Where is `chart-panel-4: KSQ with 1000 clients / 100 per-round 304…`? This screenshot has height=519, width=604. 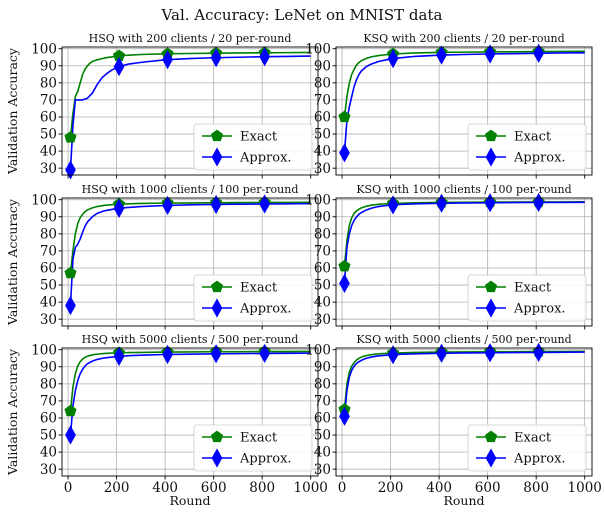
chart-panel-4: KSQ with 1000 clients / 100 per-round 304… is located at coordinates (449, 256).